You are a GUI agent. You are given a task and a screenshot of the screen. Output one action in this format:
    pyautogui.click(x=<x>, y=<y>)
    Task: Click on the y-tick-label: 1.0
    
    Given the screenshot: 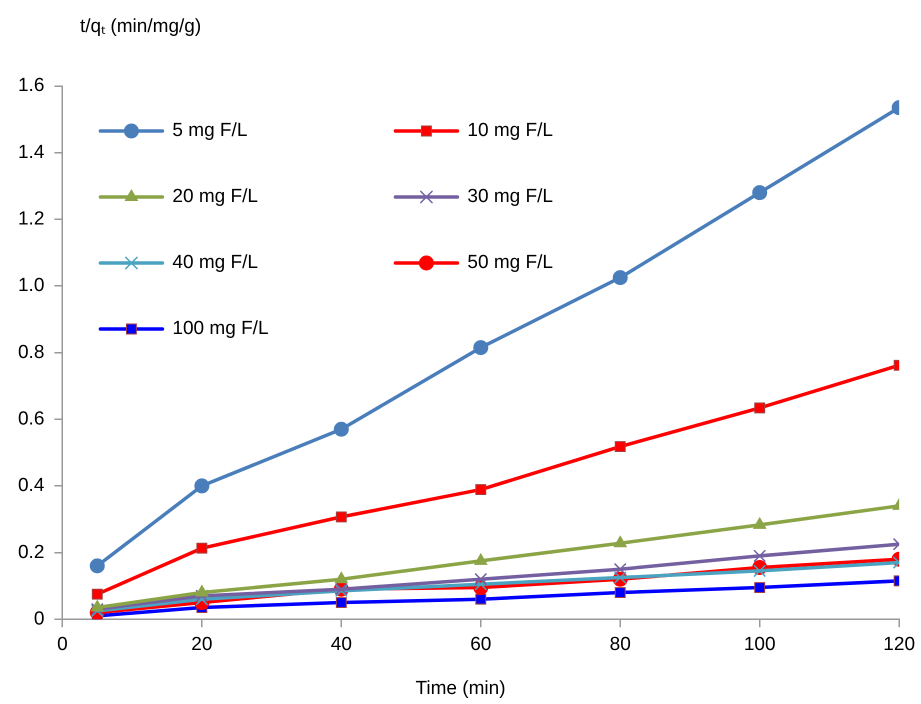 What is the action you would take?
    pyautogui.click(x=31, y=285)
    